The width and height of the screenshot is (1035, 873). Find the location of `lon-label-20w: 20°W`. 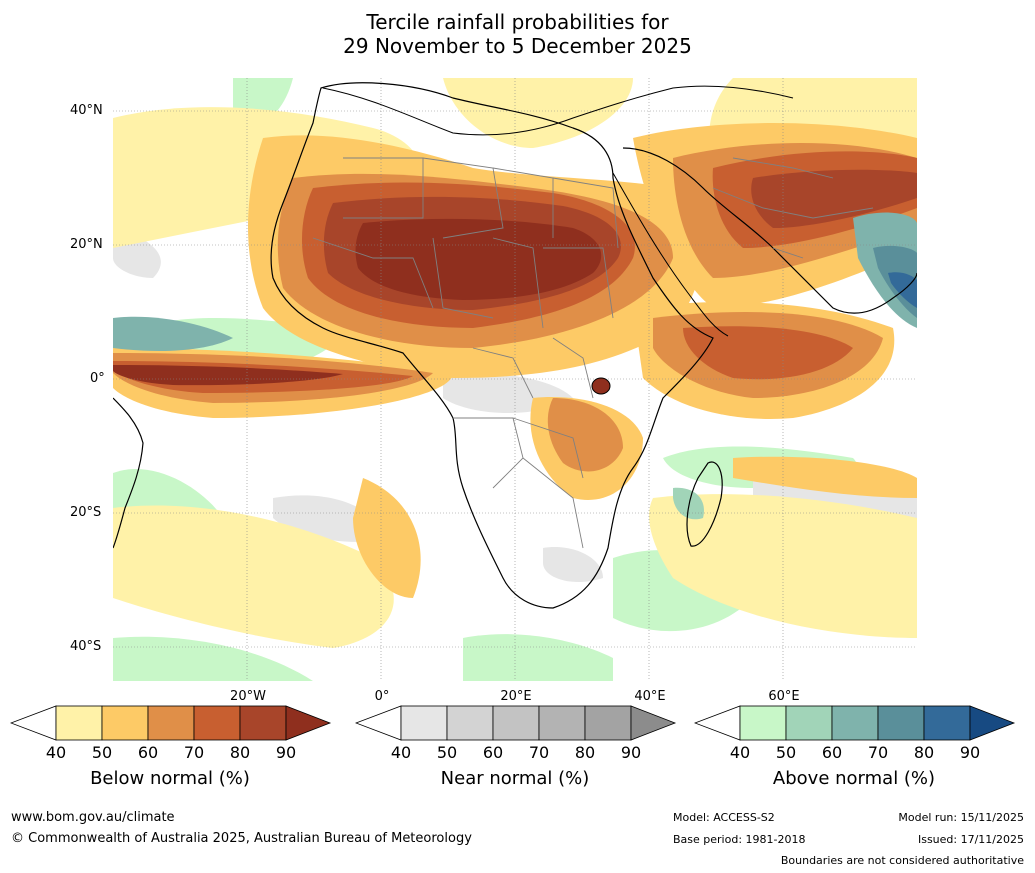

lon-label-20w: 20°W is located at coordinates (248, 696).